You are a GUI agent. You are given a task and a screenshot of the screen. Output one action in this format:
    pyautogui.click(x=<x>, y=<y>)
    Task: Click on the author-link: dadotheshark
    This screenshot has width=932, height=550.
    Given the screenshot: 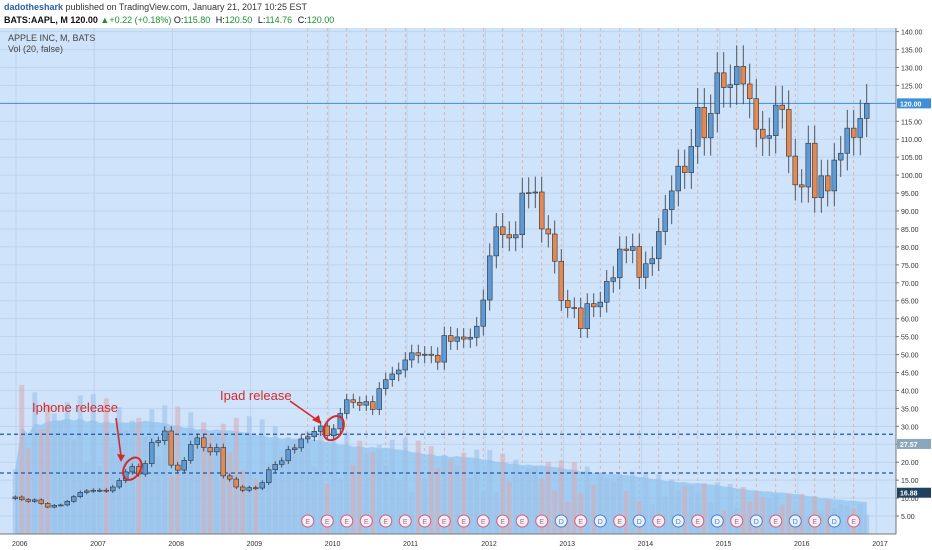 What is the action you would take?
    pyautogui.click(x=34, y=7)
    